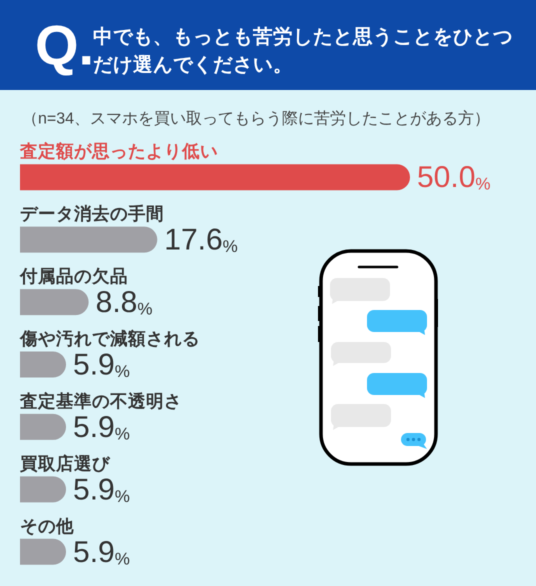 This screenshot has height=586, width=536. What do you see at coordinates (124, 303) in the screenshot?
I see `data-label: 8.8%` at bounding box center [124, 303].